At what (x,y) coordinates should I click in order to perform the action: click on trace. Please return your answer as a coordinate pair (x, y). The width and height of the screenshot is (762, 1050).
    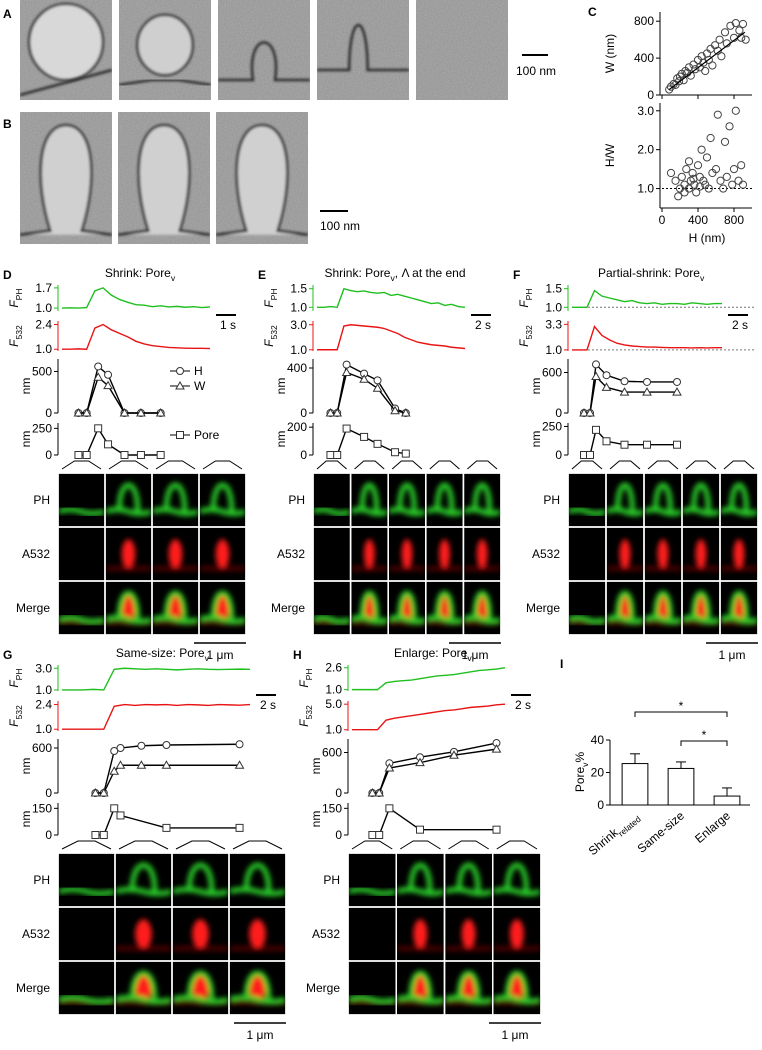
    Looking at the image, I should click on (156, 716).